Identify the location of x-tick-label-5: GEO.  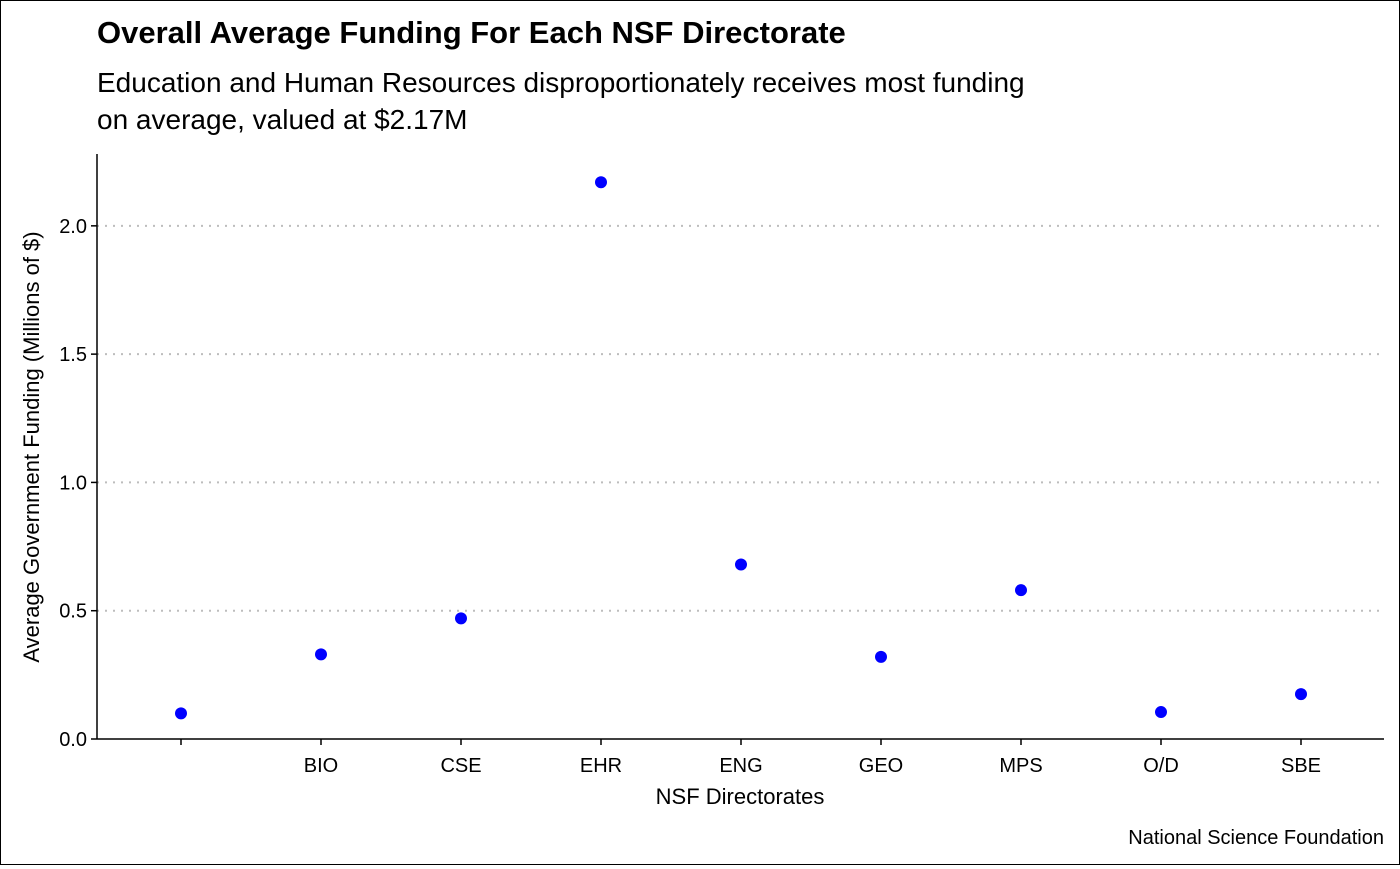
(881, 766).